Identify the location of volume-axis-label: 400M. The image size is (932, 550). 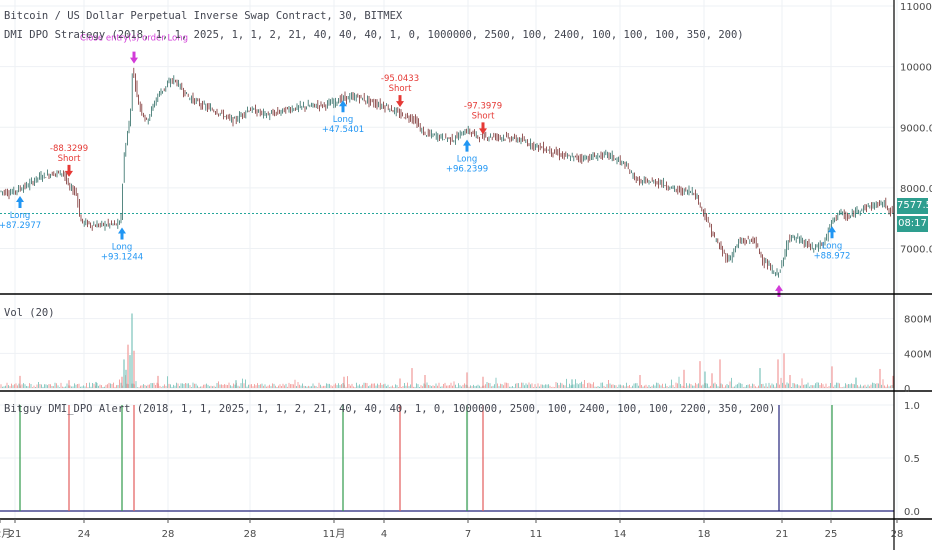
(918, 354).